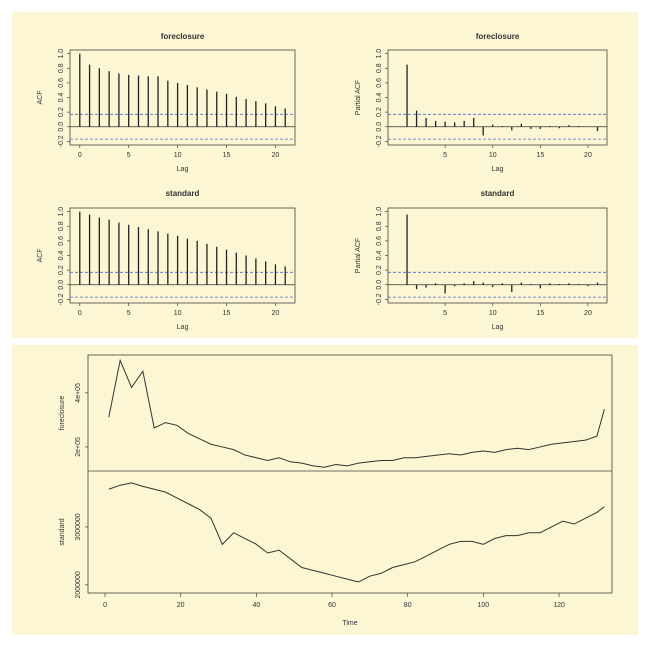  What do you see at coordinates (484, 605) in the screenshot?
I see `x-tick-label: 100` at bounding box center [484, 605].